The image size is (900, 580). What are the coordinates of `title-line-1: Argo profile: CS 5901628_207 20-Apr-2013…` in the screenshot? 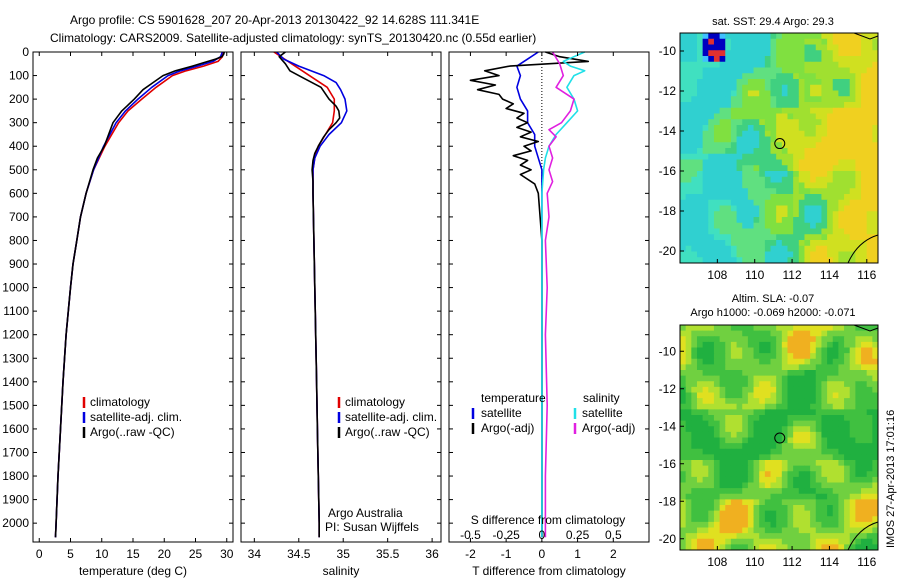 It's located at (274, 20).